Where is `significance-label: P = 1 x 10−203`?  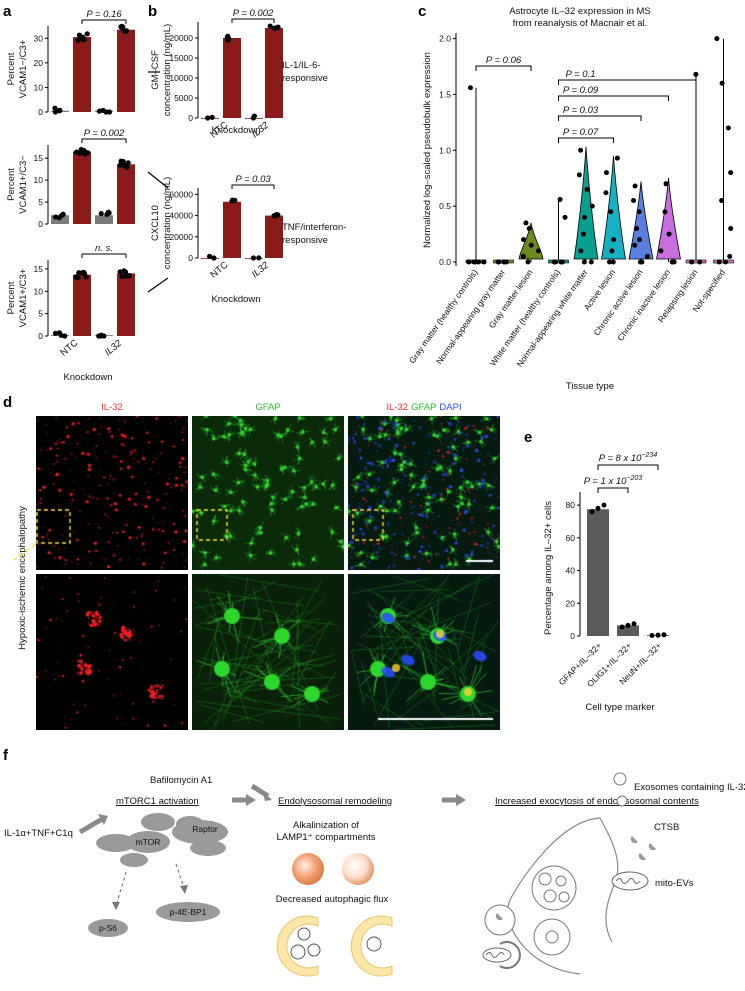
significance-label: P = 1 x 10−203 is located at coordinates (613, 481).